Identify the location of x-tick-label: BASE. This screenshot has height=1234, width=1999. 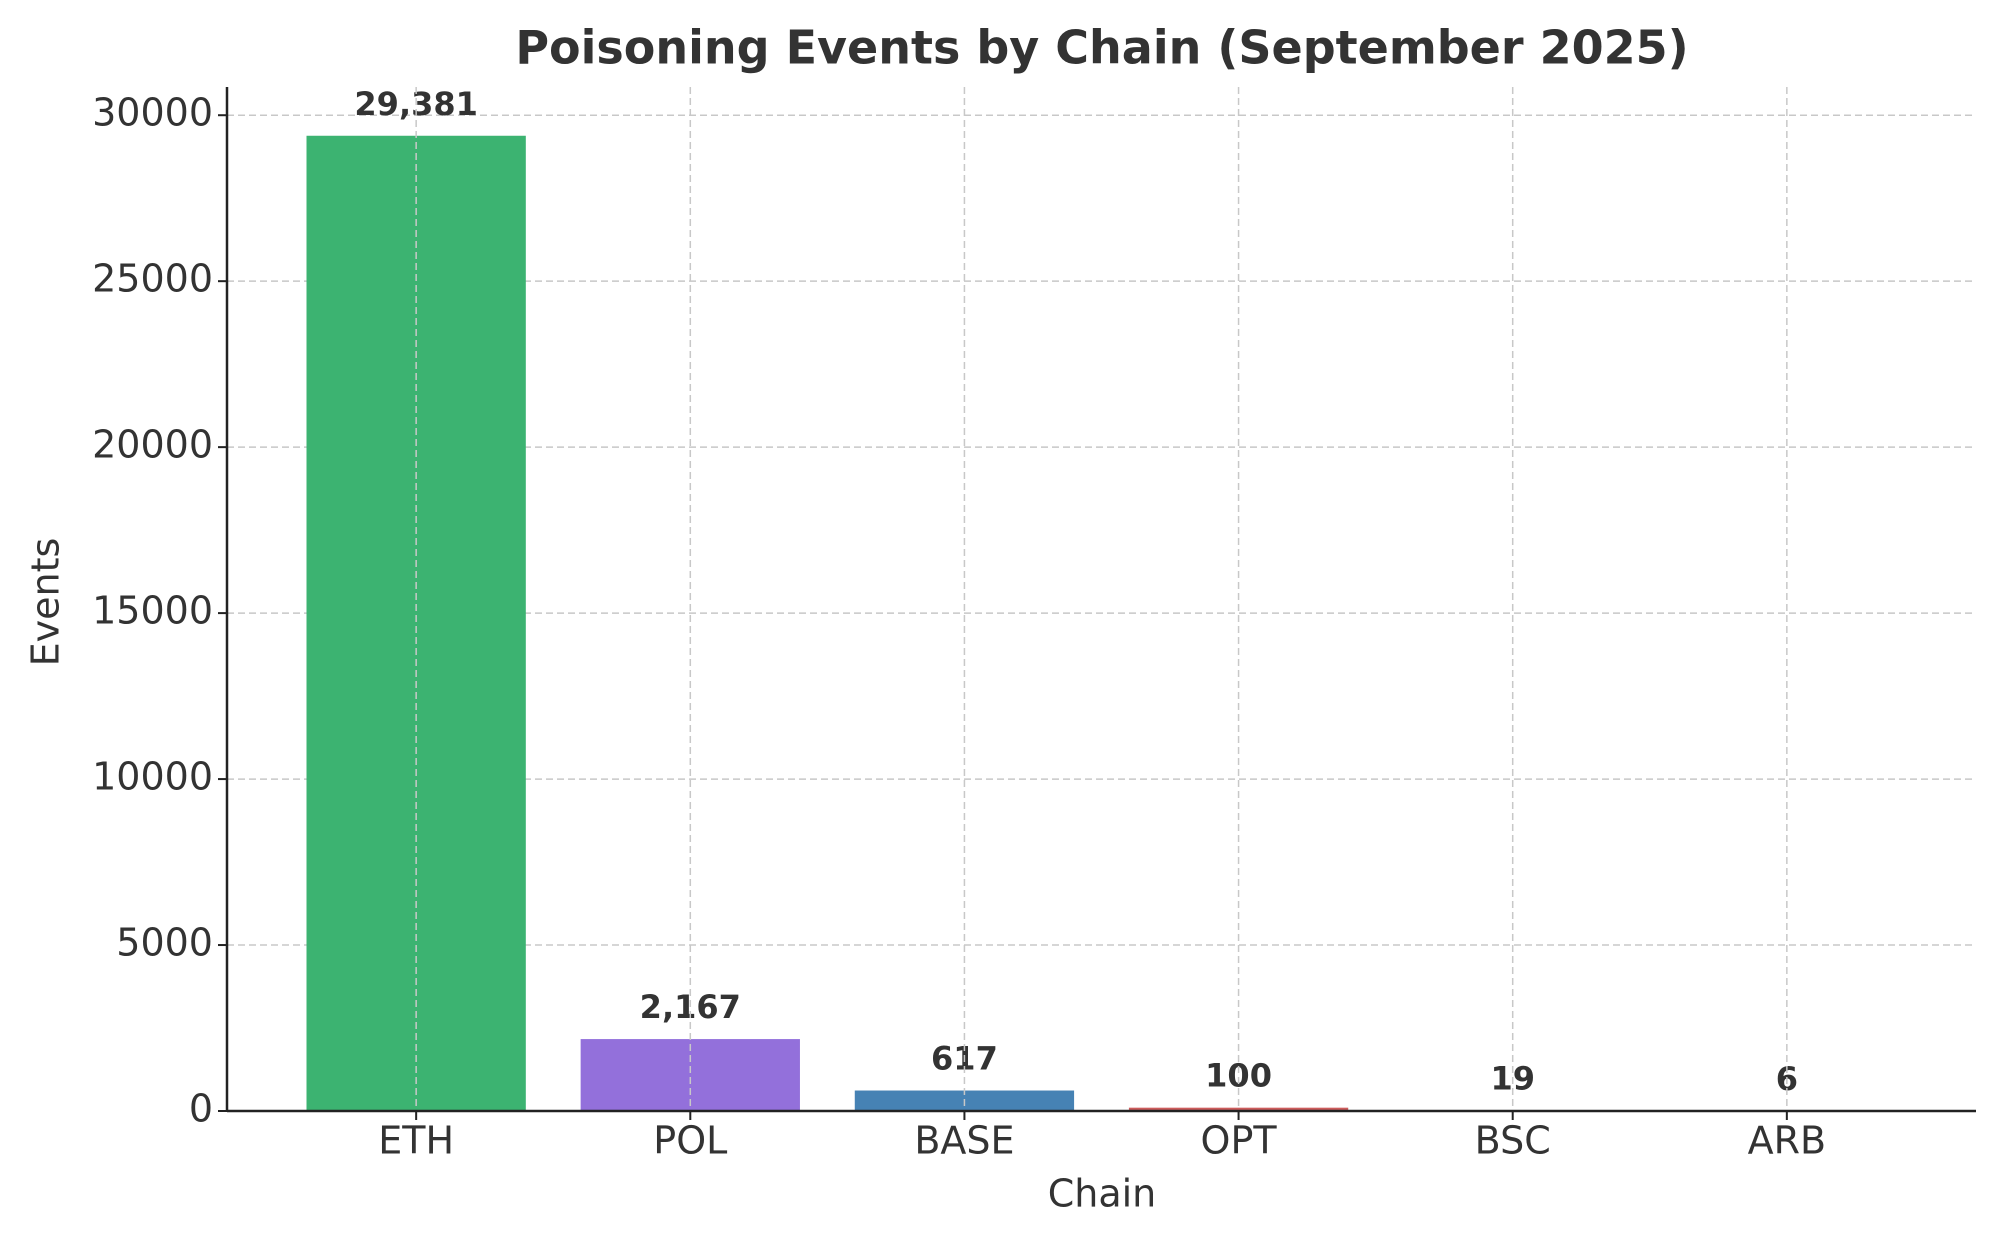
(964, 1141).